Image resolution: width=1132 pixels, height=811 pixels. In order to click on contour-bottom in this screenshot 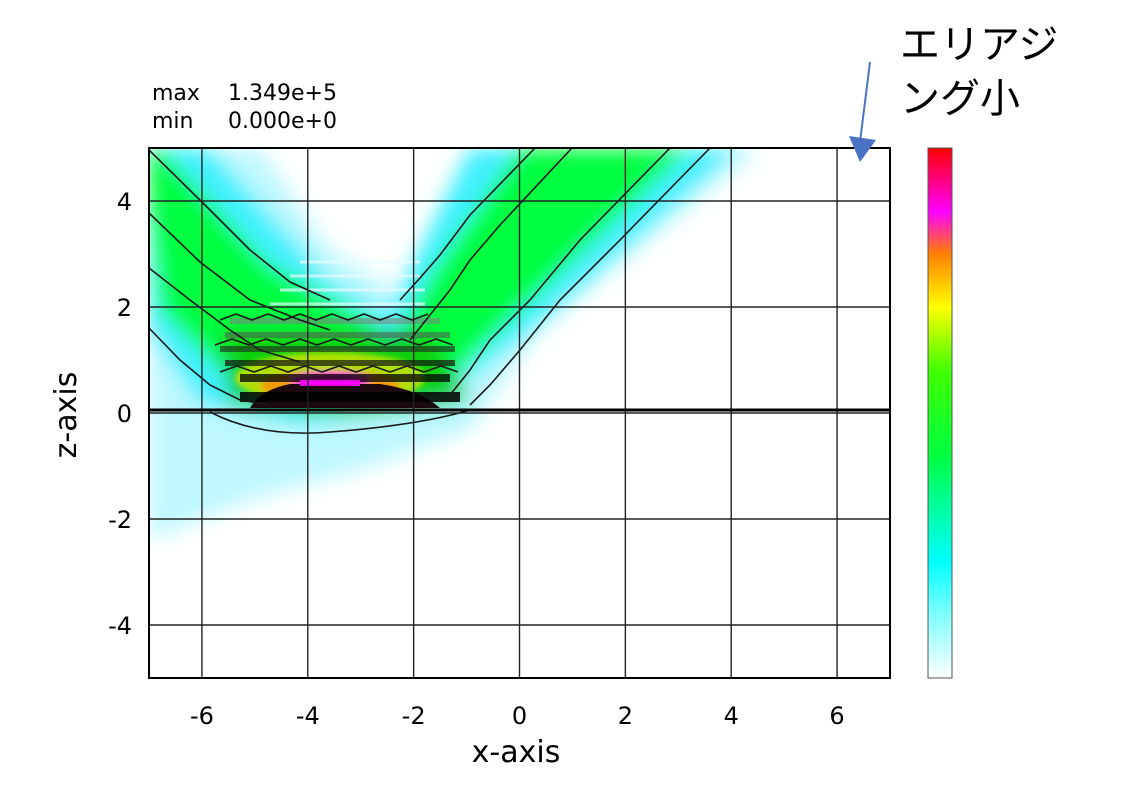, I will do `click(340, 421)`.